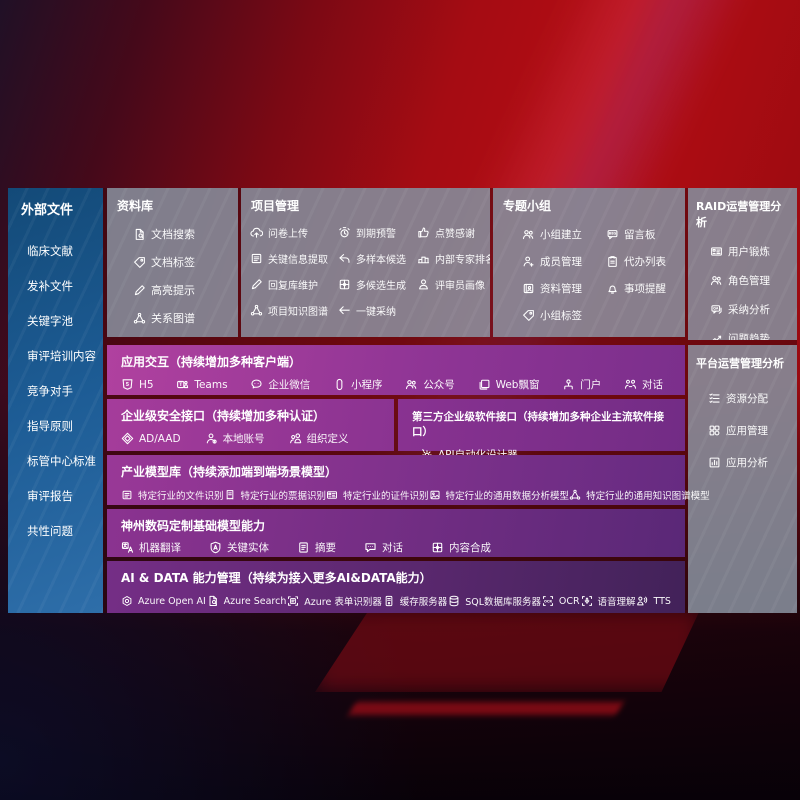  What do you see at coordinates (561, 289) in the screenshot?
I see `feature-item-label: 资料管理` at bounding box center [561, 289].